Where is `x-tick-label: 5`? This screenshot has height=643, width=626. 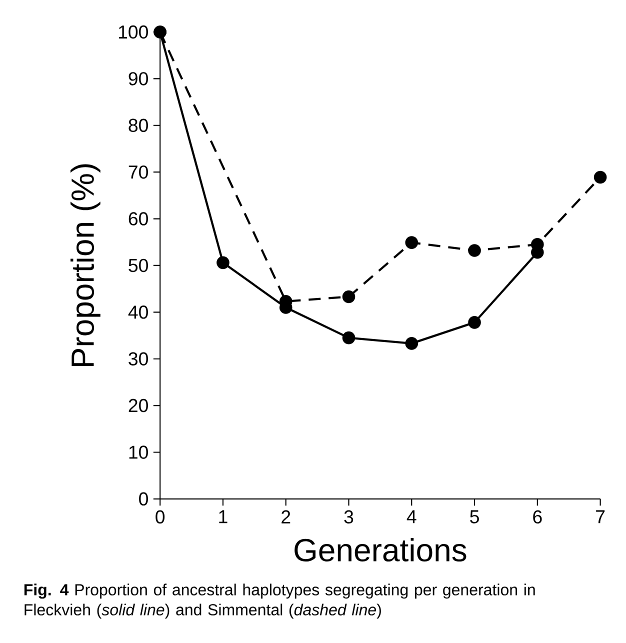 x-tick-label: 5 is located at coordinates (475, 517).